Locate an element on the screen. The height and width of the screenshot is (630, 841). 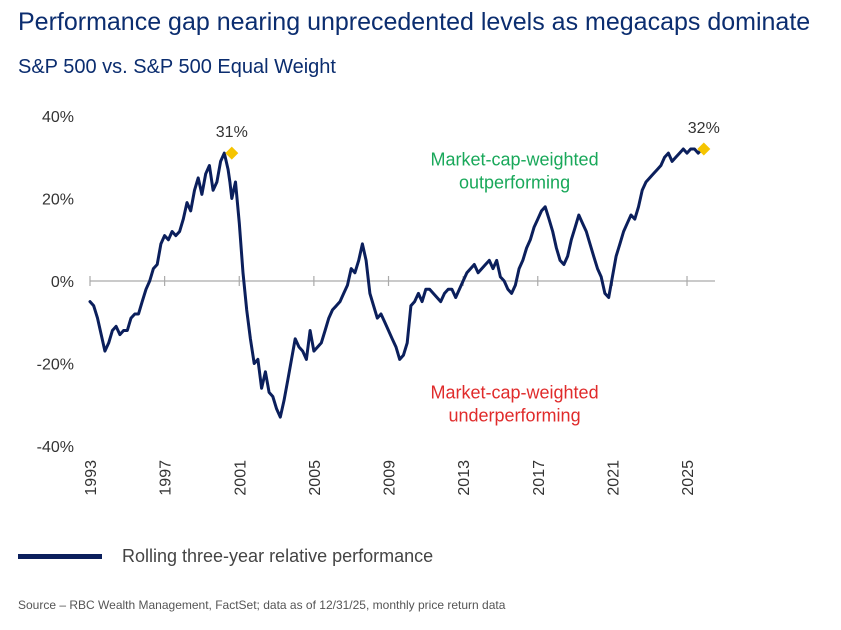
x-tick-label: 2025 is located at coordinates (688, 478).